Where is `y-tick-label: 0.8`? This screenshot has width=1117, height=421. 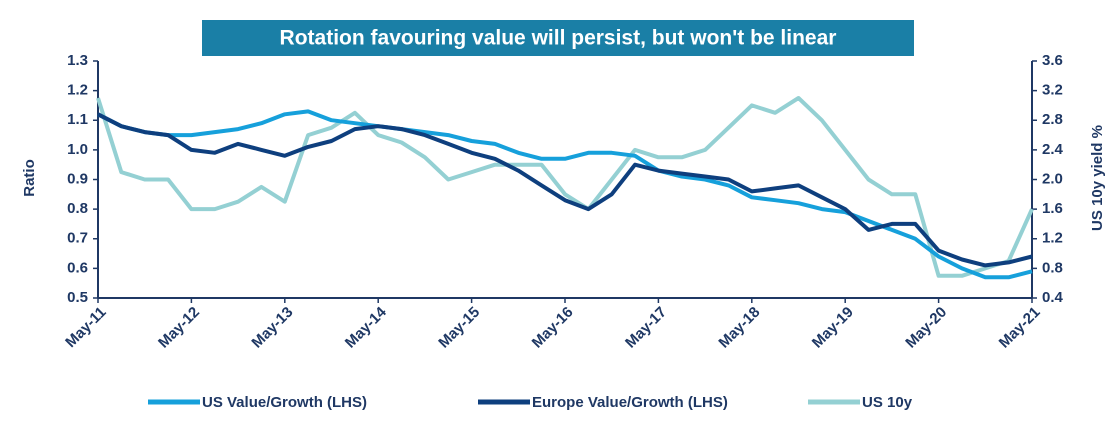
y-tick-label: 0.8 is located at coordinates (77, 208).